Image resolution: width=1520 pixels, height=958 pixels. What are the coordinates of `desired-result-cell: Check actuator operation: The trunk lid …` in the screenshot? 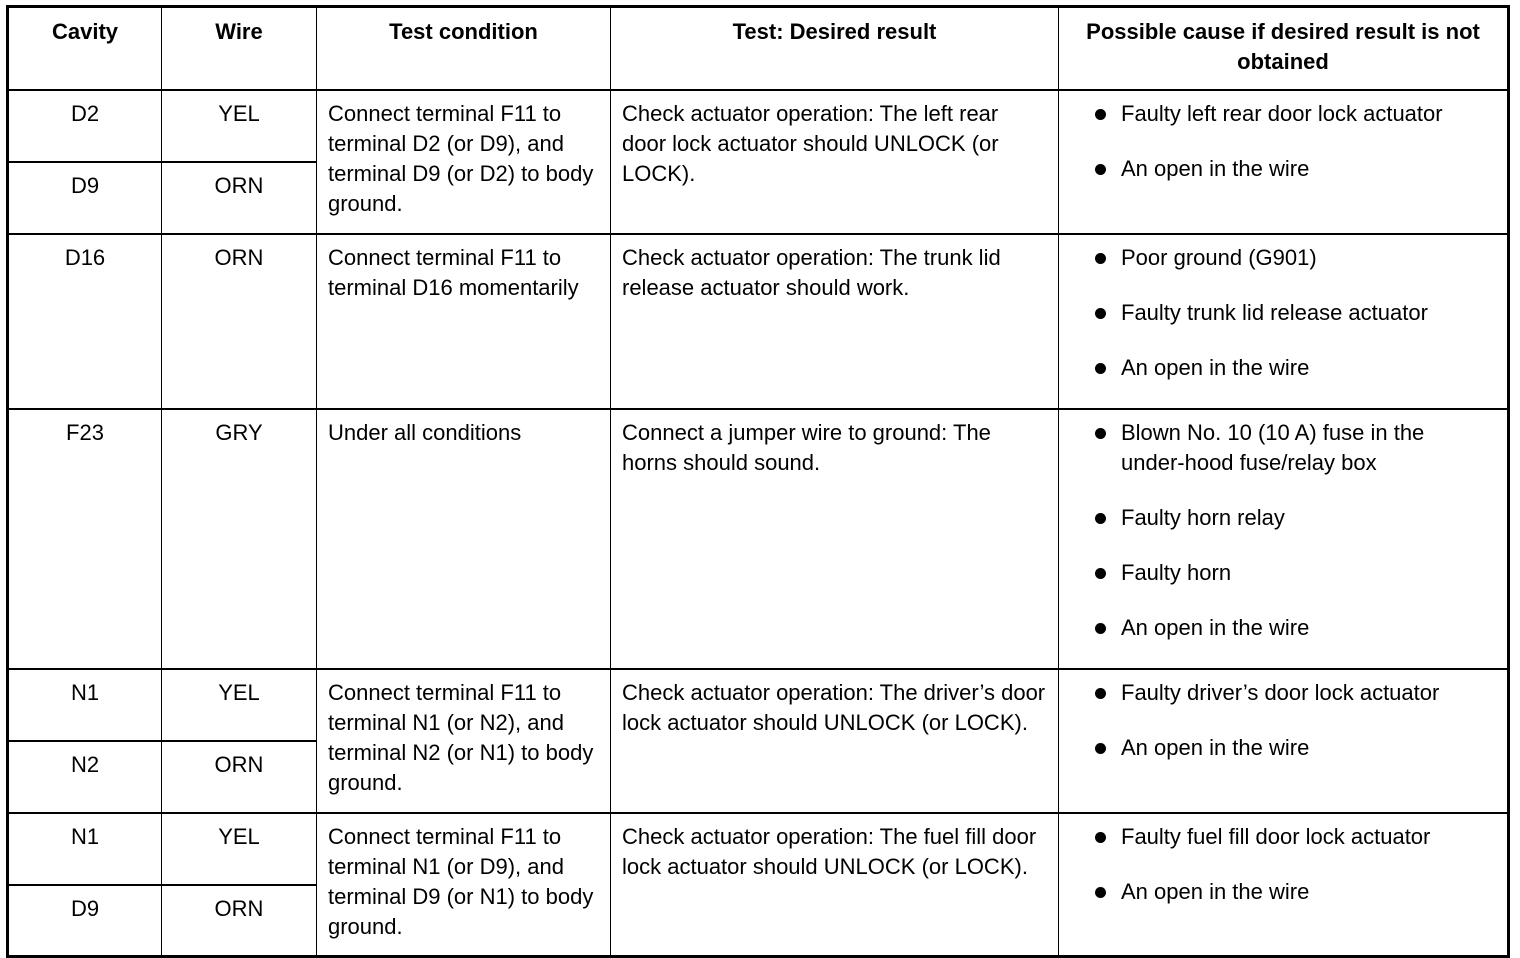 It's located at (834, 321).